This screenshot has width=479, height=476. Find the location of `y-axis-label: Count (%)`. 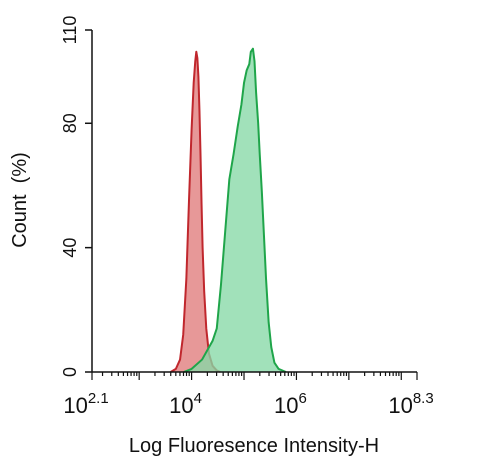

y-axis-label: Count (%) is located at coordinates (20, 200).